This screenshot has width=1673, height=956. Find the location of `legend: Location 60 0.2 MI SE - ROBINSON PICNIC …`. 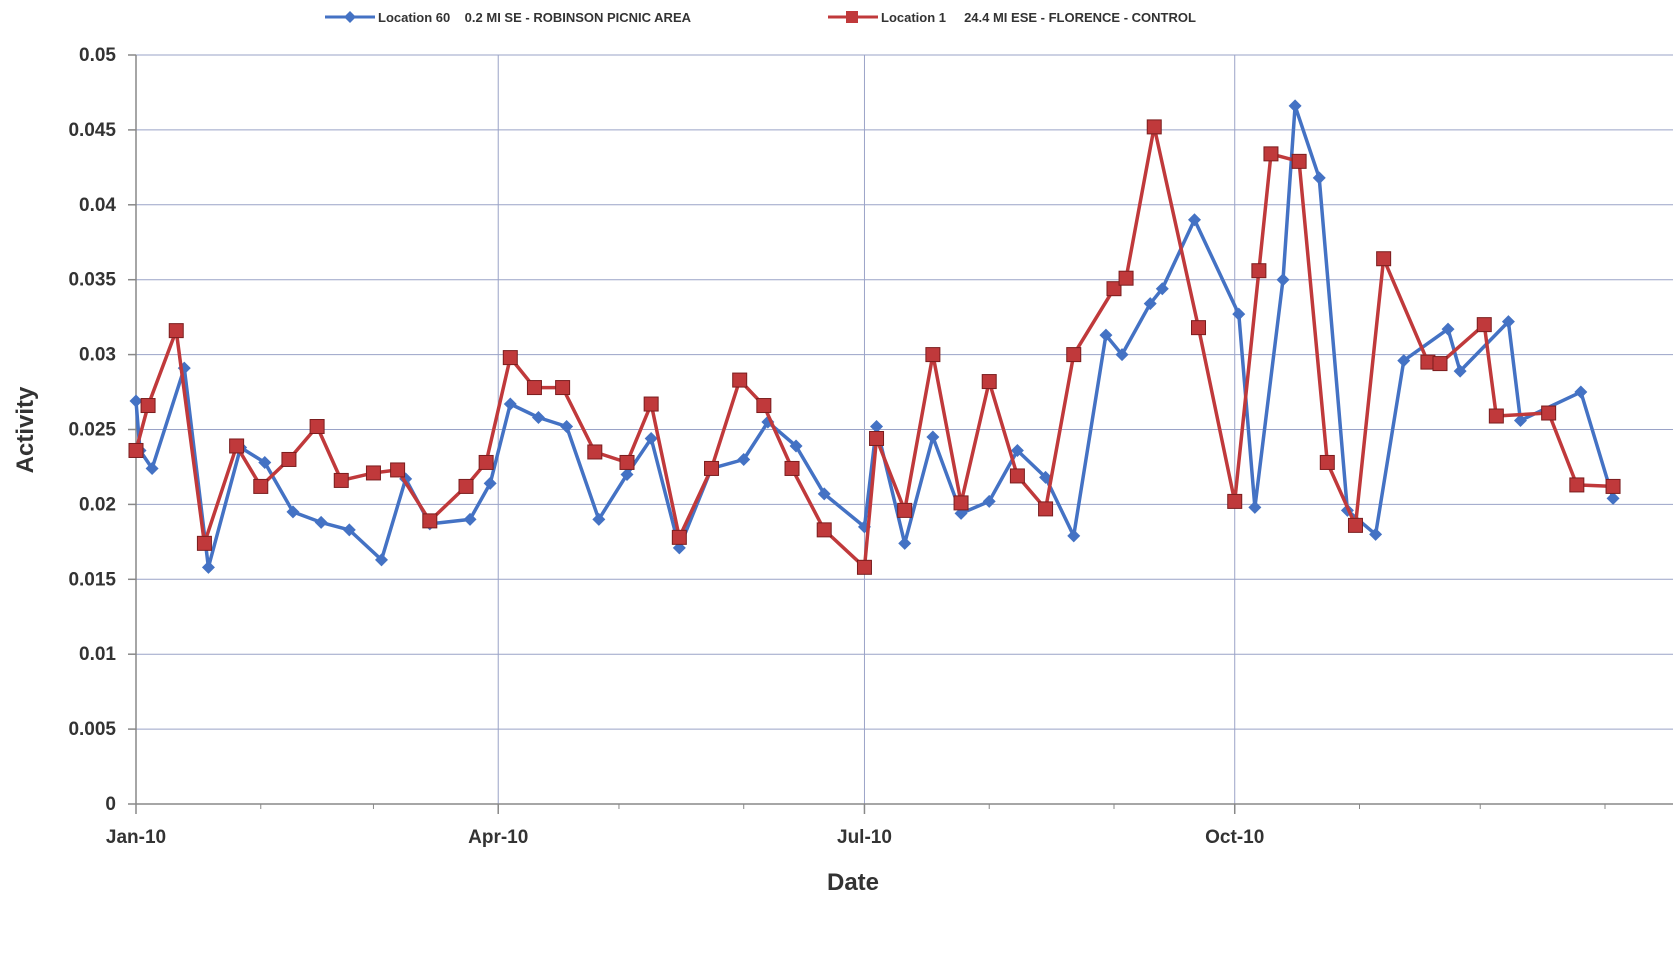

legend: Location 60 0.2 MI SE - ROBINSON PICNIC … is located at coordinates (760, 17).